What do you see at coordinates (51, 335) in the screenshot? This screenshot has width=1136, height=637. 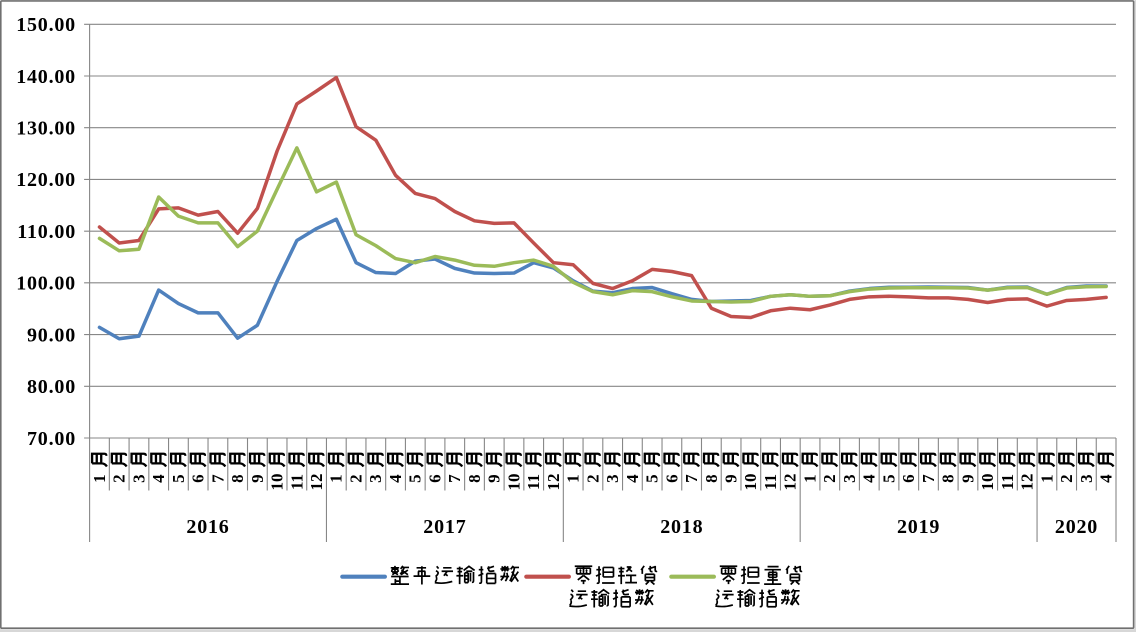 I see `svg-text: 90.00` at bounding box center [51, 335].